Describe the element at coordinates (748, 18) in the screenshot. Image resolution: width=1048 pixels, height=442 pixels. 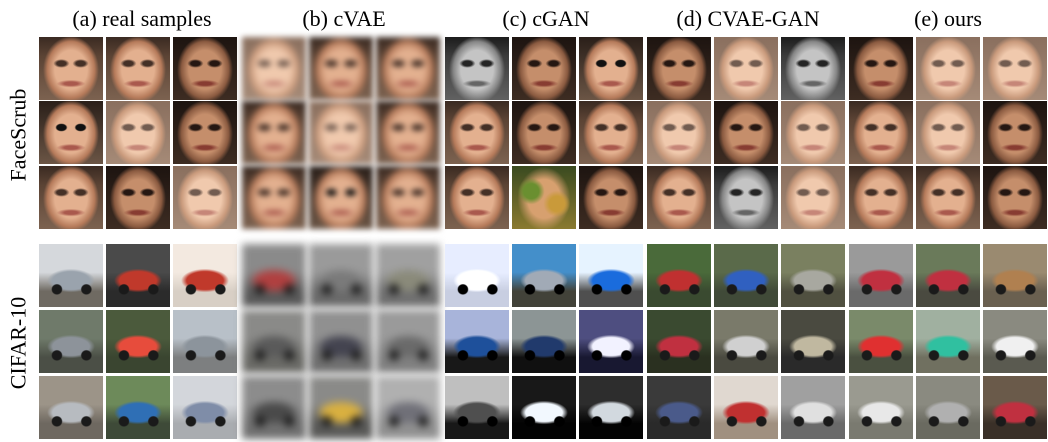
I see `header-cvae-gan: (d) CVAE-GAN` at that location.